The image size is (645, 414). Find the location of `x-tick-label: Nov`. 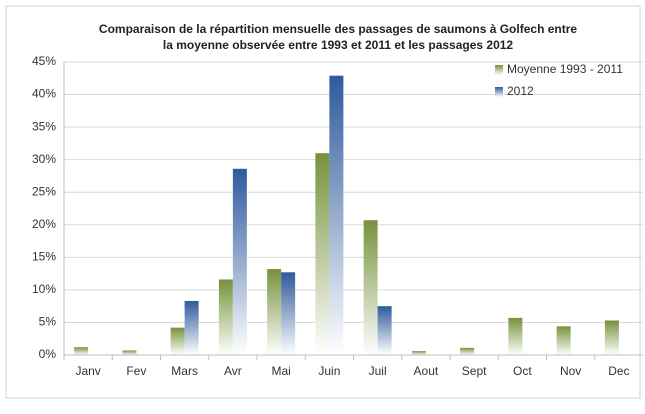

x-tick-label: Nov is located at coordinates (570, 371).